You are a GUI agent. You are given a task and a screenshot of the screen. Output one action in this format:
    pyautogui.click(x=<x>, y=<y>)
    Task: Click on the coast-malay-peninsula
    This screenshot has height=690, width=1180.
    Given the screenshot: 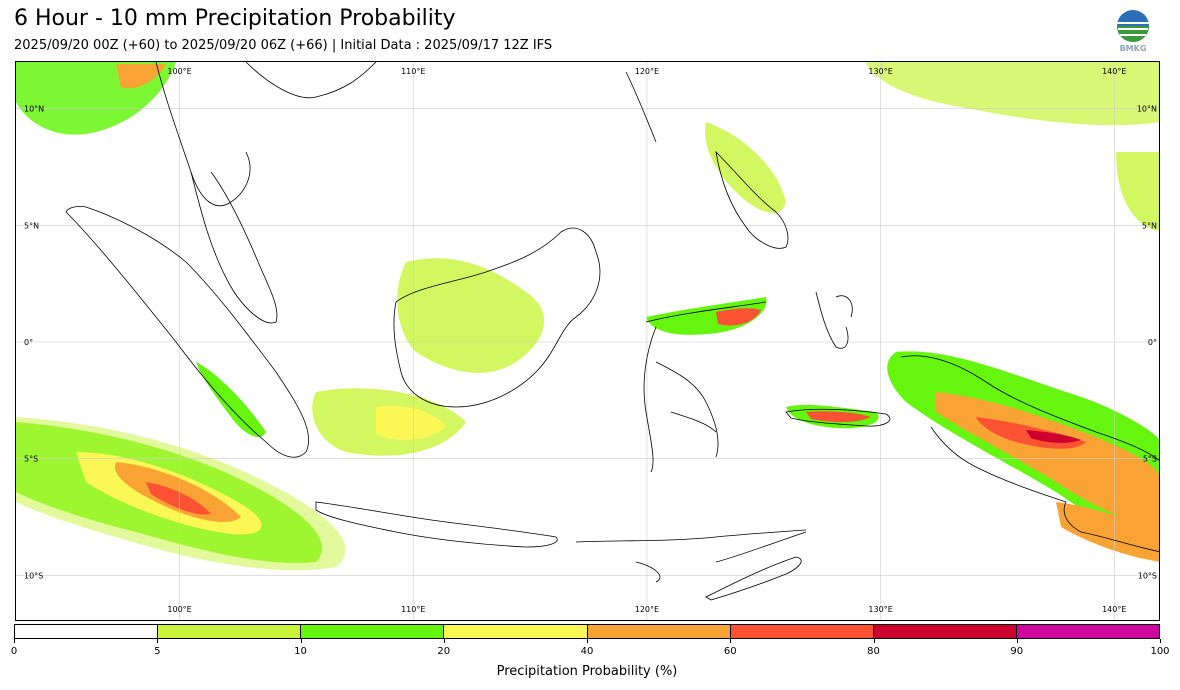 What is the action you would take?
    pyautogui.click(x=234, y=247)
    